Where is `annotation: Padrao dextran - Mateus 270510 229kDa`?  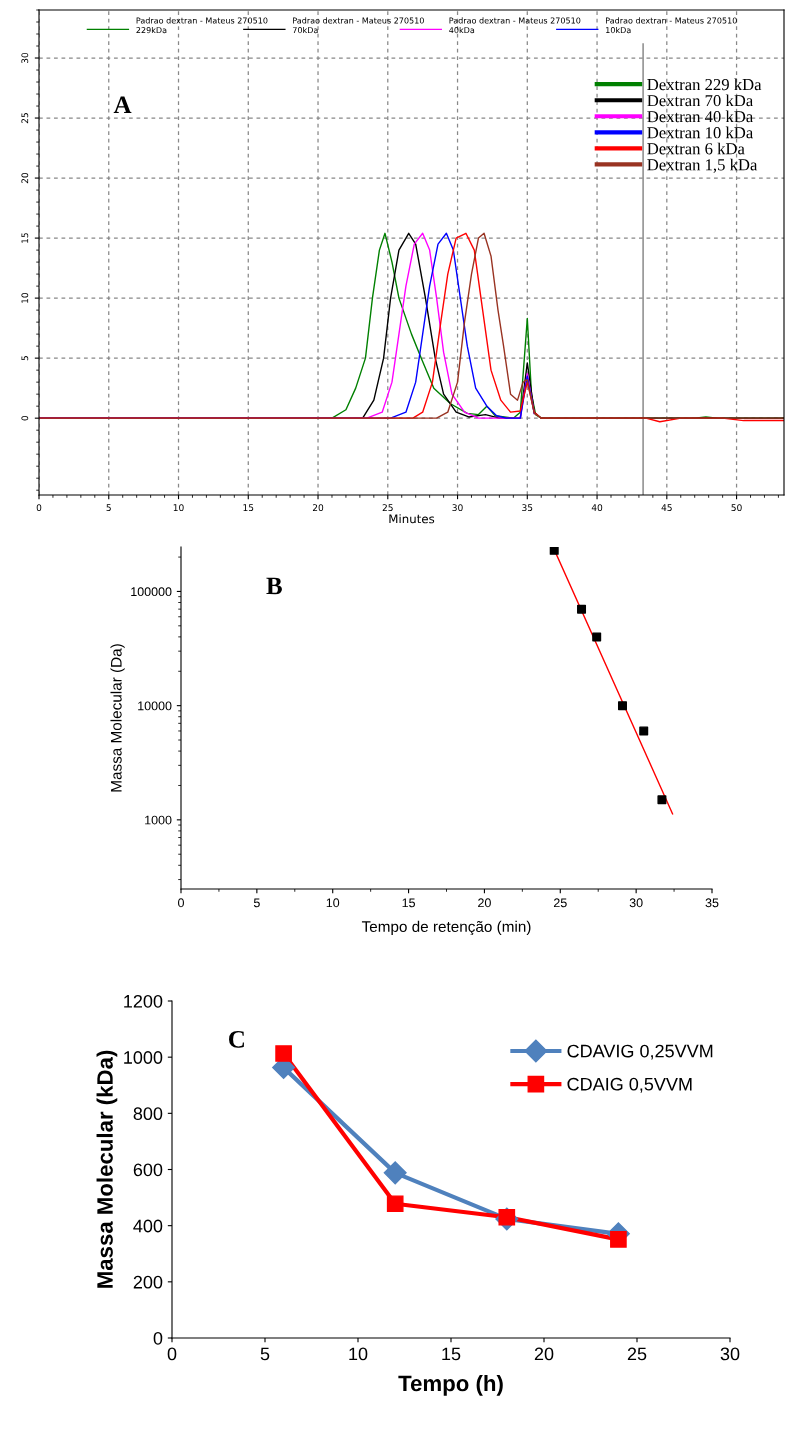
annotation: Padrao dextran - Mateus 270510 229kDa is located at coordinates (202, 25).